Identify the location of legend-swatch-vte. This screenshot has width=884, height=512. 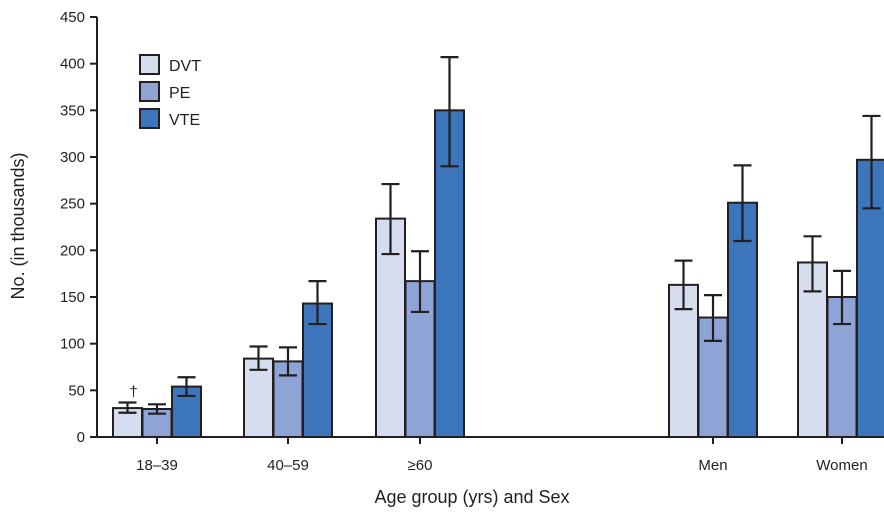
(149, 118).